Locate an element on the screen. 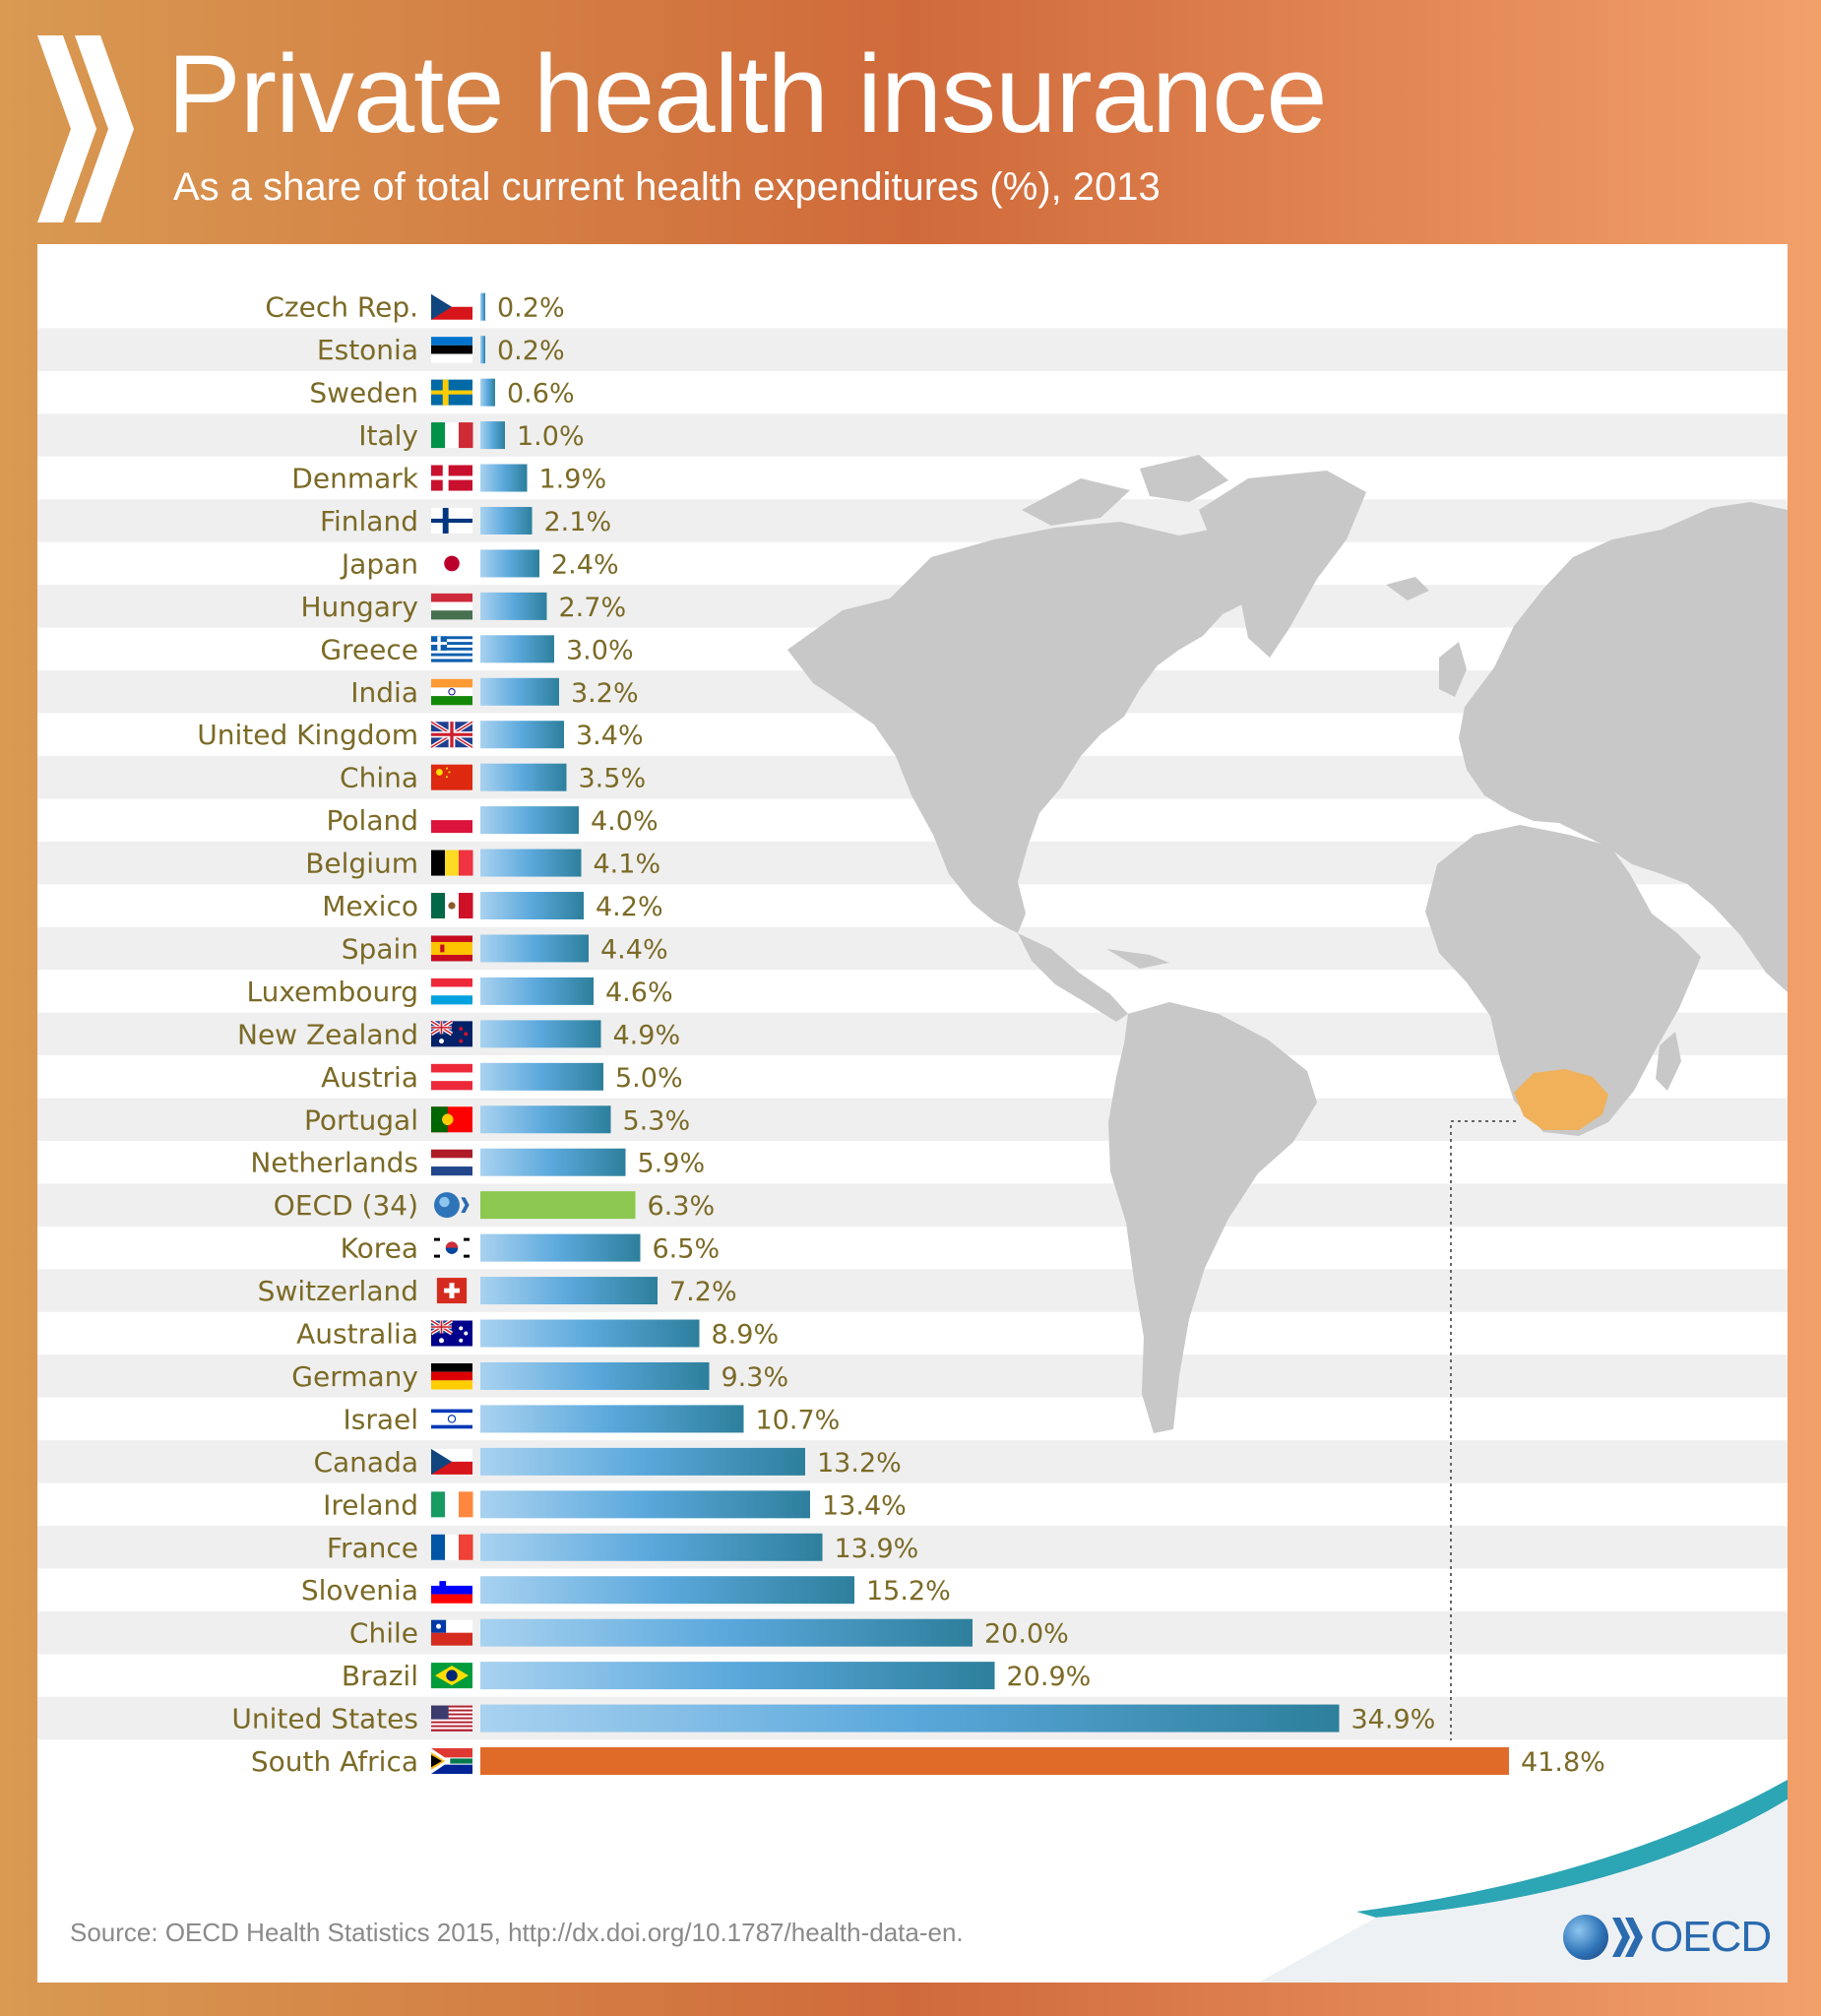 This screenshot has width=1821, height=2016. value-label-spain: 4.4% is located at coordinates (634, 949).